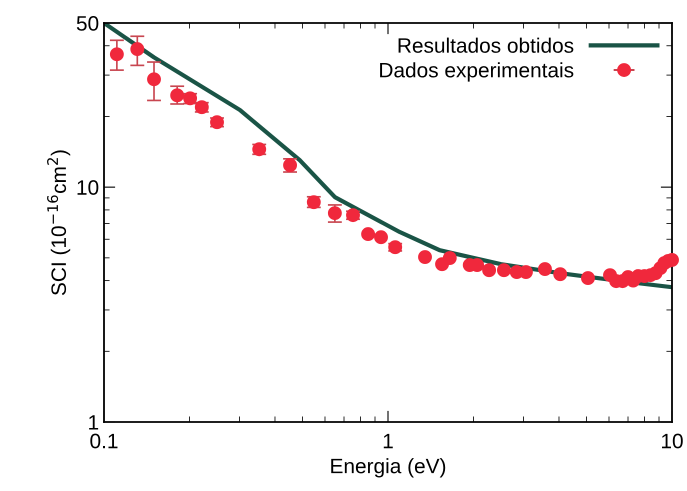 The width and height of the screenshot is (687, 491). What do you see at coordinates (477, 72) in the screenshot?
I see `legend-label: Dados experimentais` at bounding box center [477, 72].